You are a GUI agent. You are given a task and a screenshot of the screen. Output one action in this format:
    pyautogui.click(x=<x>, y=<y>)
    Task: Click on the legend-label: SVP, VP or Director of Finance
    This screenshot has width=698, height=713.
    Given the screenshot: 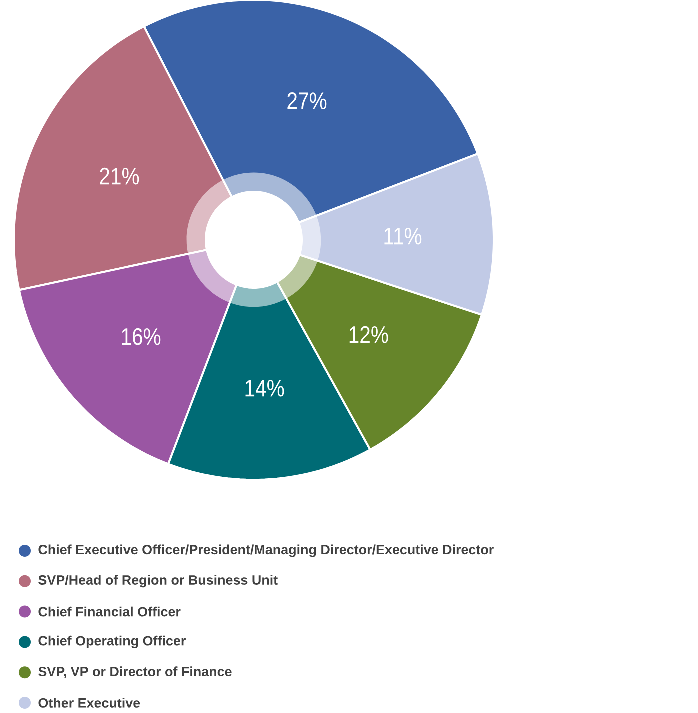 What is the action you would take?
    pyautogui.click(x=135, y=672)
    